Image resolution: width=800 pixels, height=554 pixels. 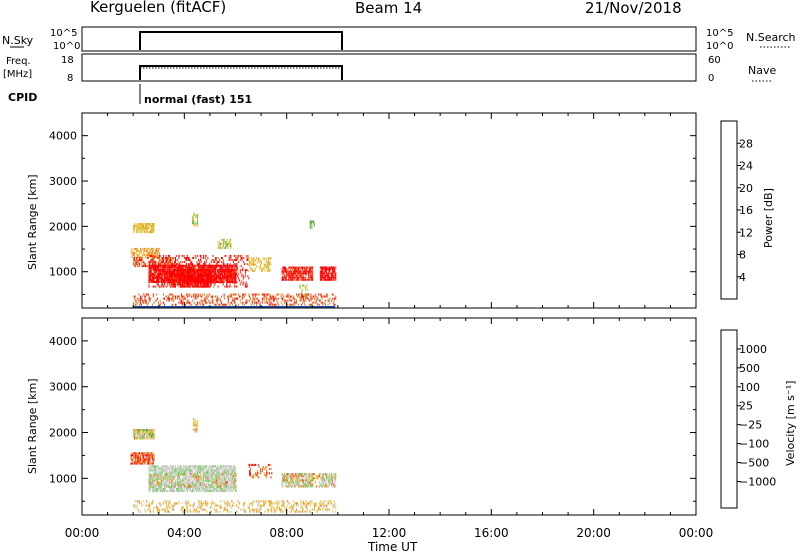 I want to click on y-tick-label: 2000, so click(x=63, y=226).